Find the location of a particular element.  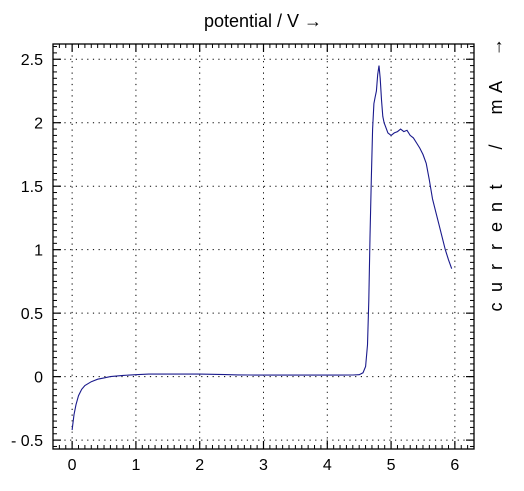

x-tick-label: 1 is located at coordinates (135, 465).